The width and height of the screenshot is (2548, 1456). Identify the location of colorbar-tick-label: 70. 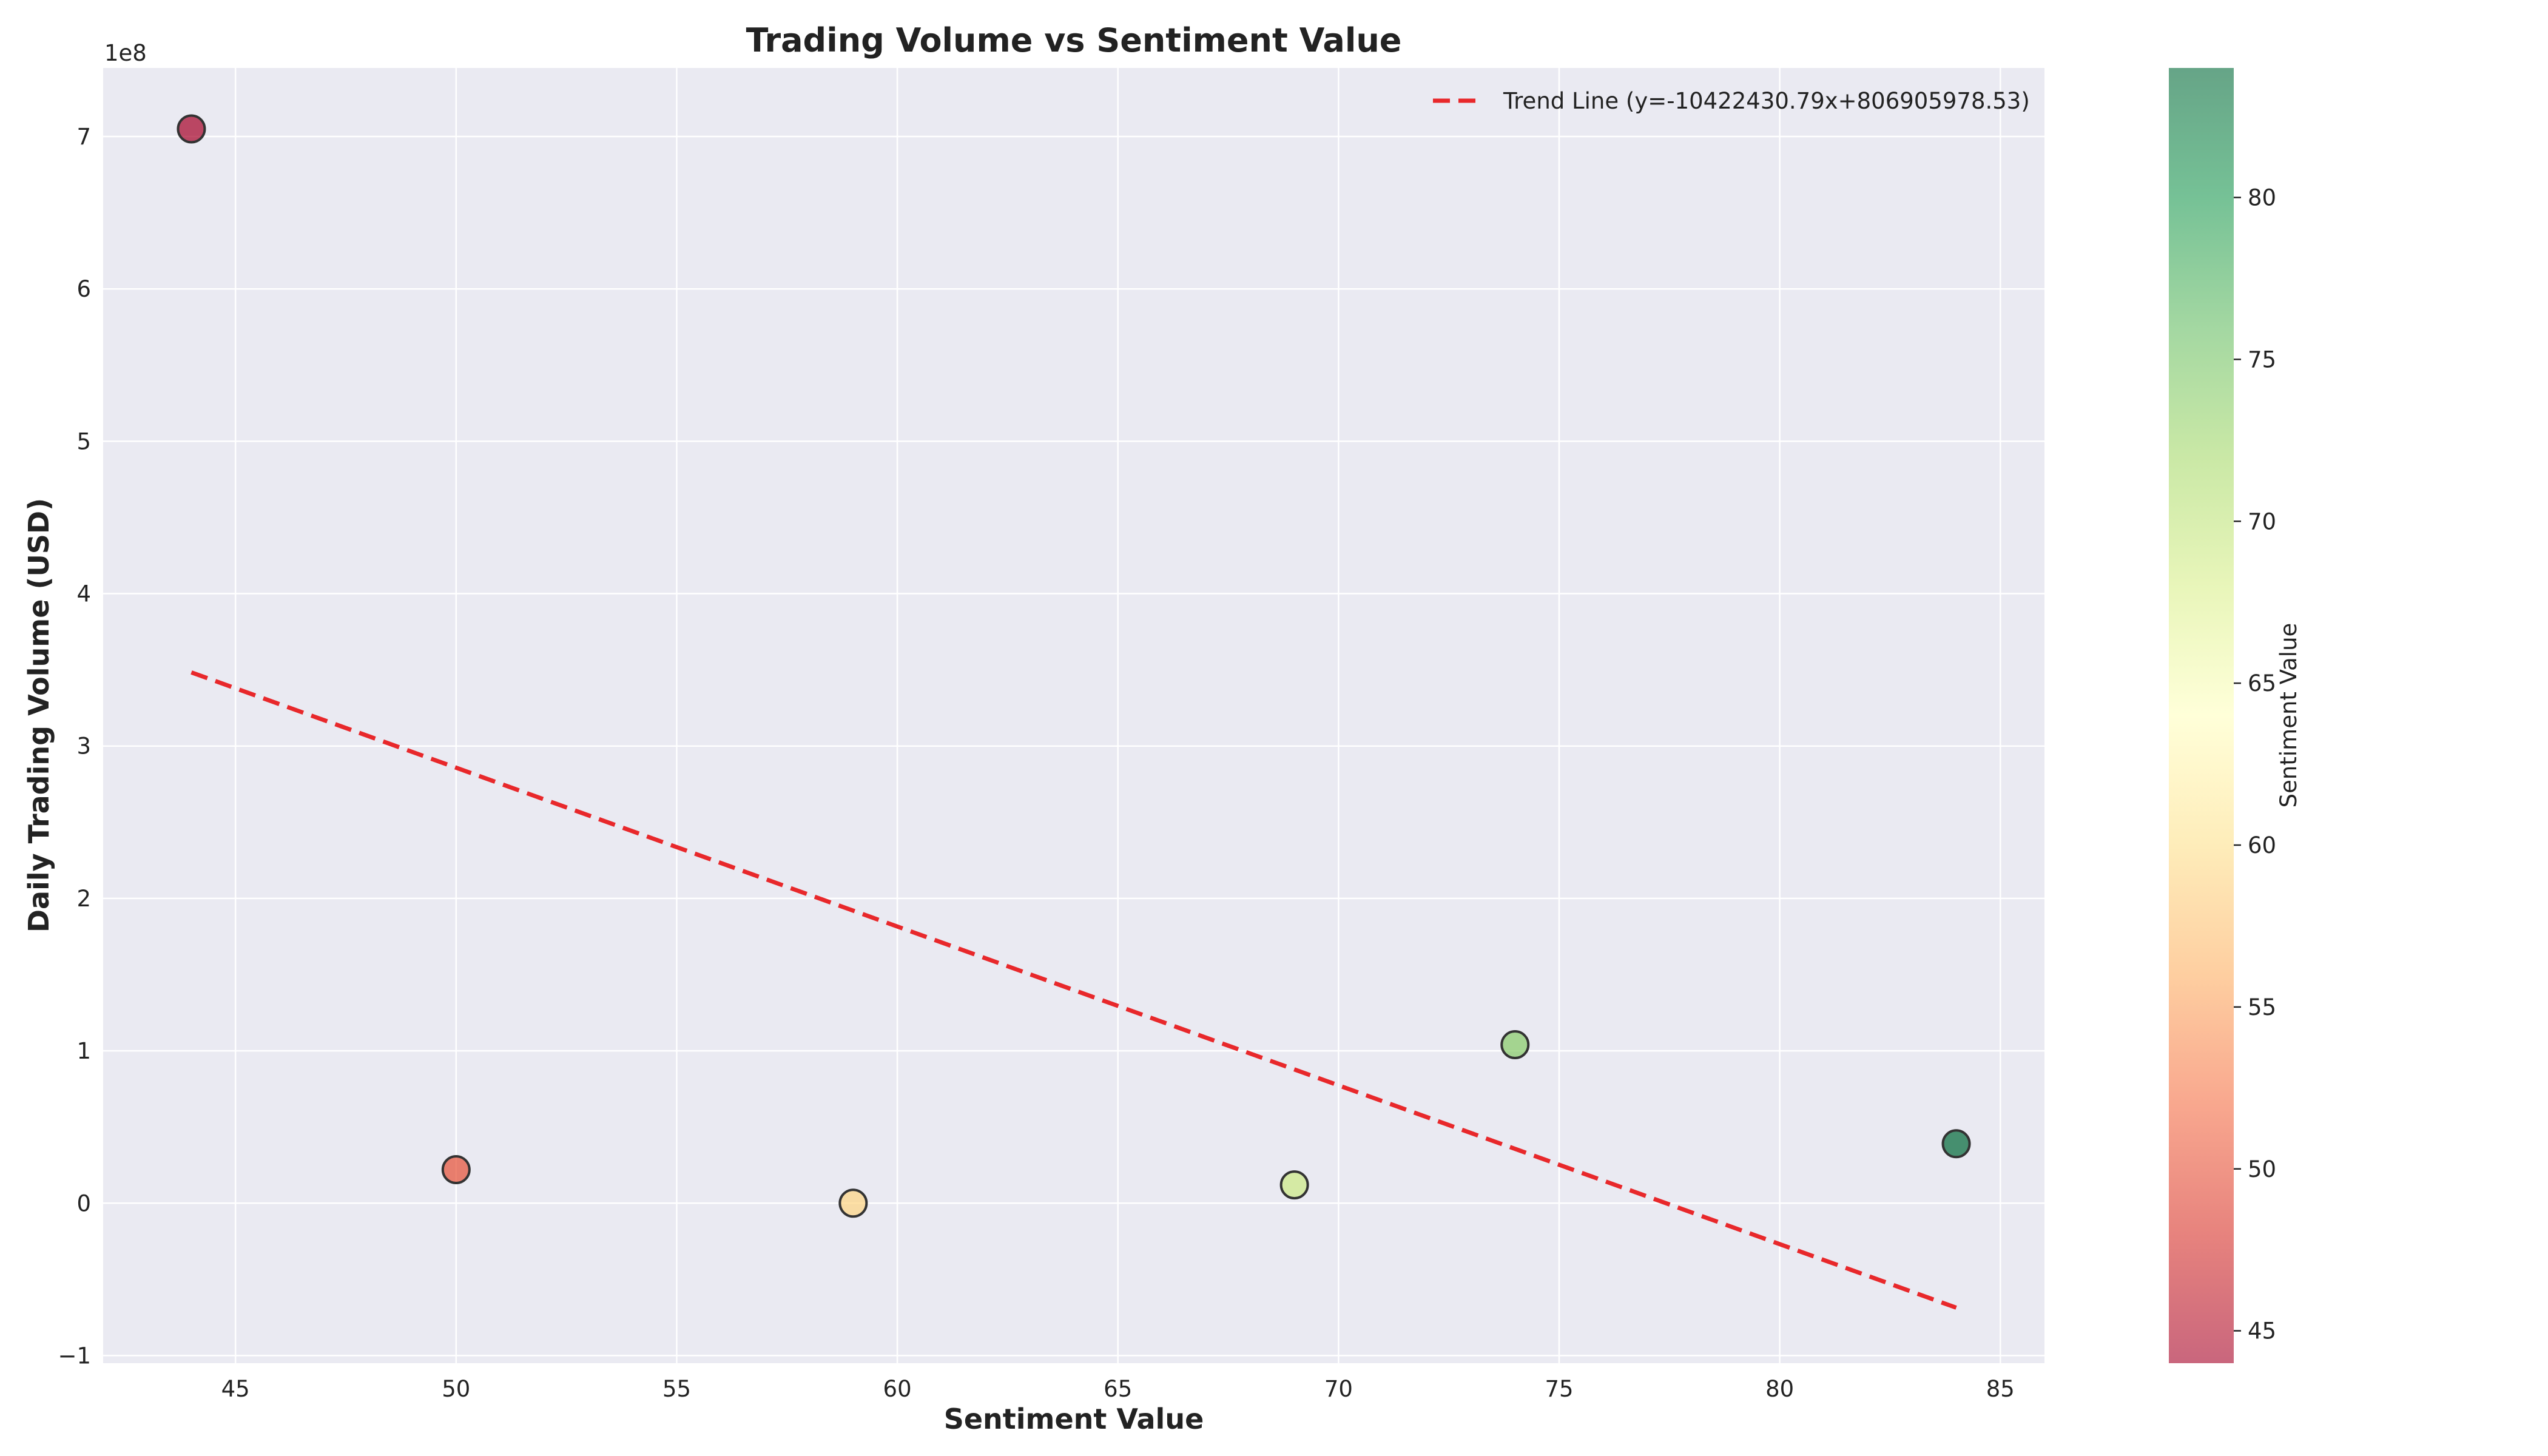
(2262, 521).